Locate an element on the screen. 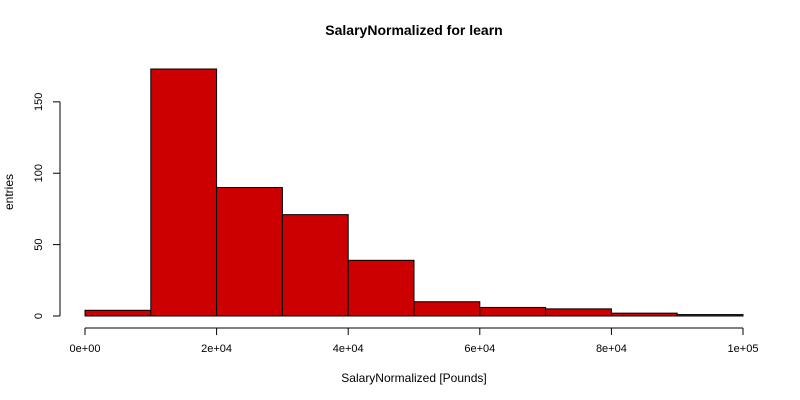  y-tick-label-3: 150 is located at coordinates (39, 102).